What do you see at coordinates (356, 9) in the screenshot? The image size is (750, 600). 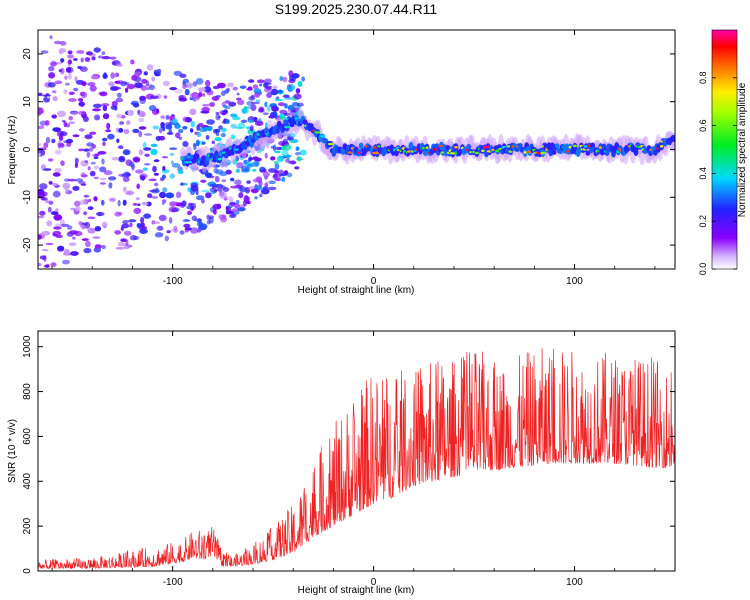 I see `chart-title: S199.2025.230.07.44.R11` at bounding box center [356, 9].